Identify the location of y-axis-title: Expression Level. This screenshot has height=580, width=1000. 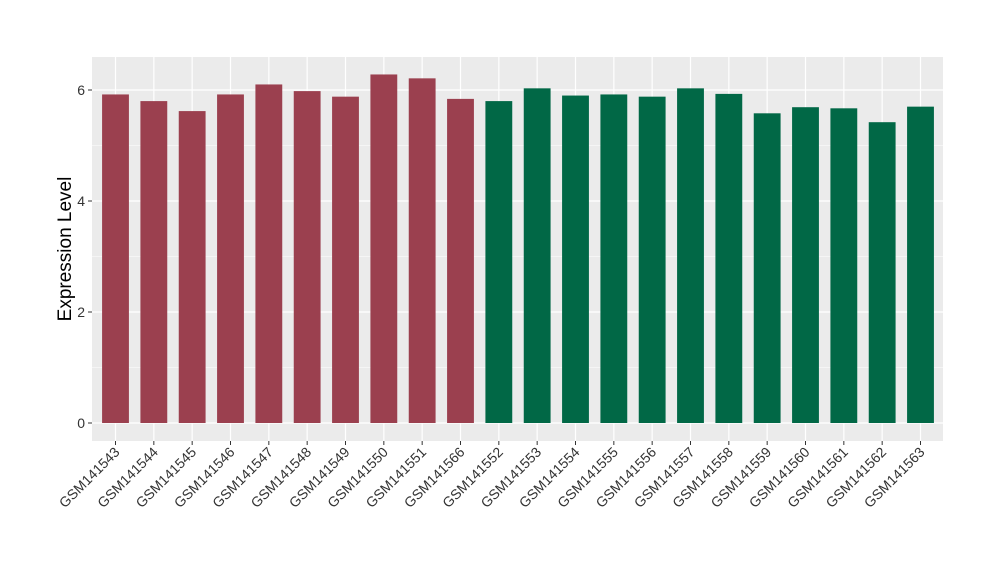
(65, 249).